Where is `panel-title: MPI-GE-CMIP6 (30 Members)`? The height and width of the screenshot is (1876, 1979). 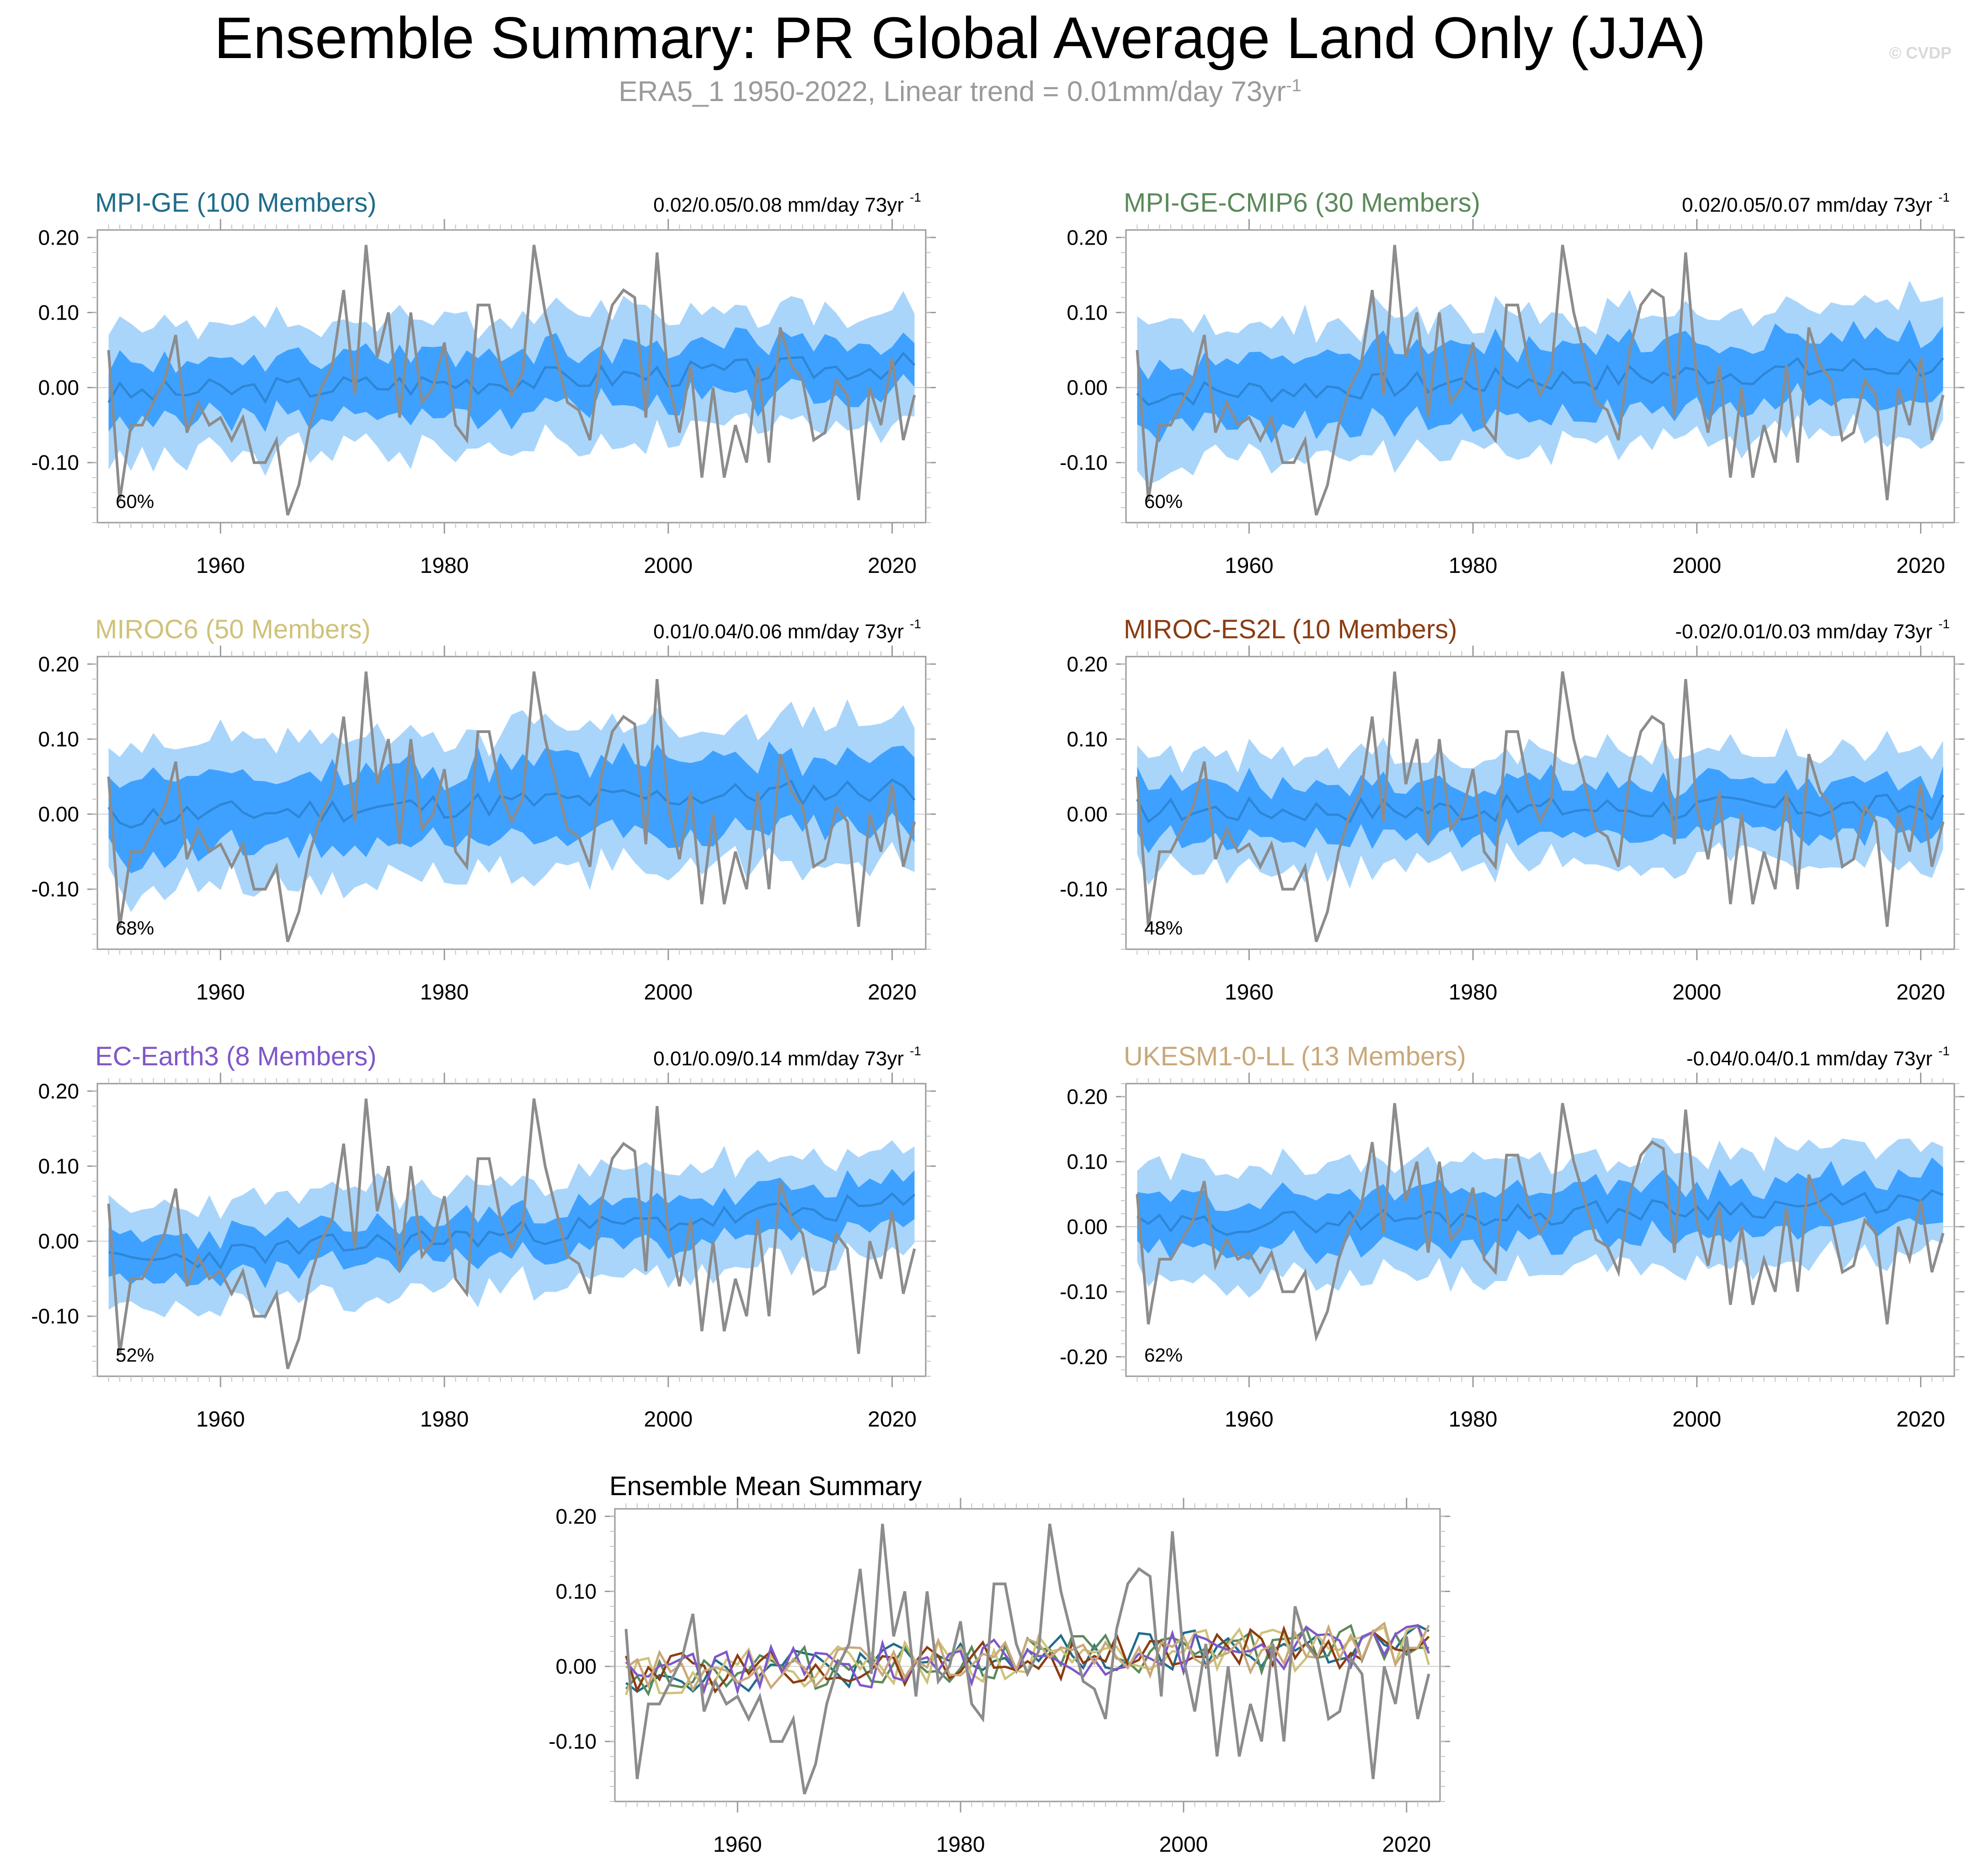
panel-title: MPI-GE-CMIP6 (30 Members) is located at coordinates (1302, 203).